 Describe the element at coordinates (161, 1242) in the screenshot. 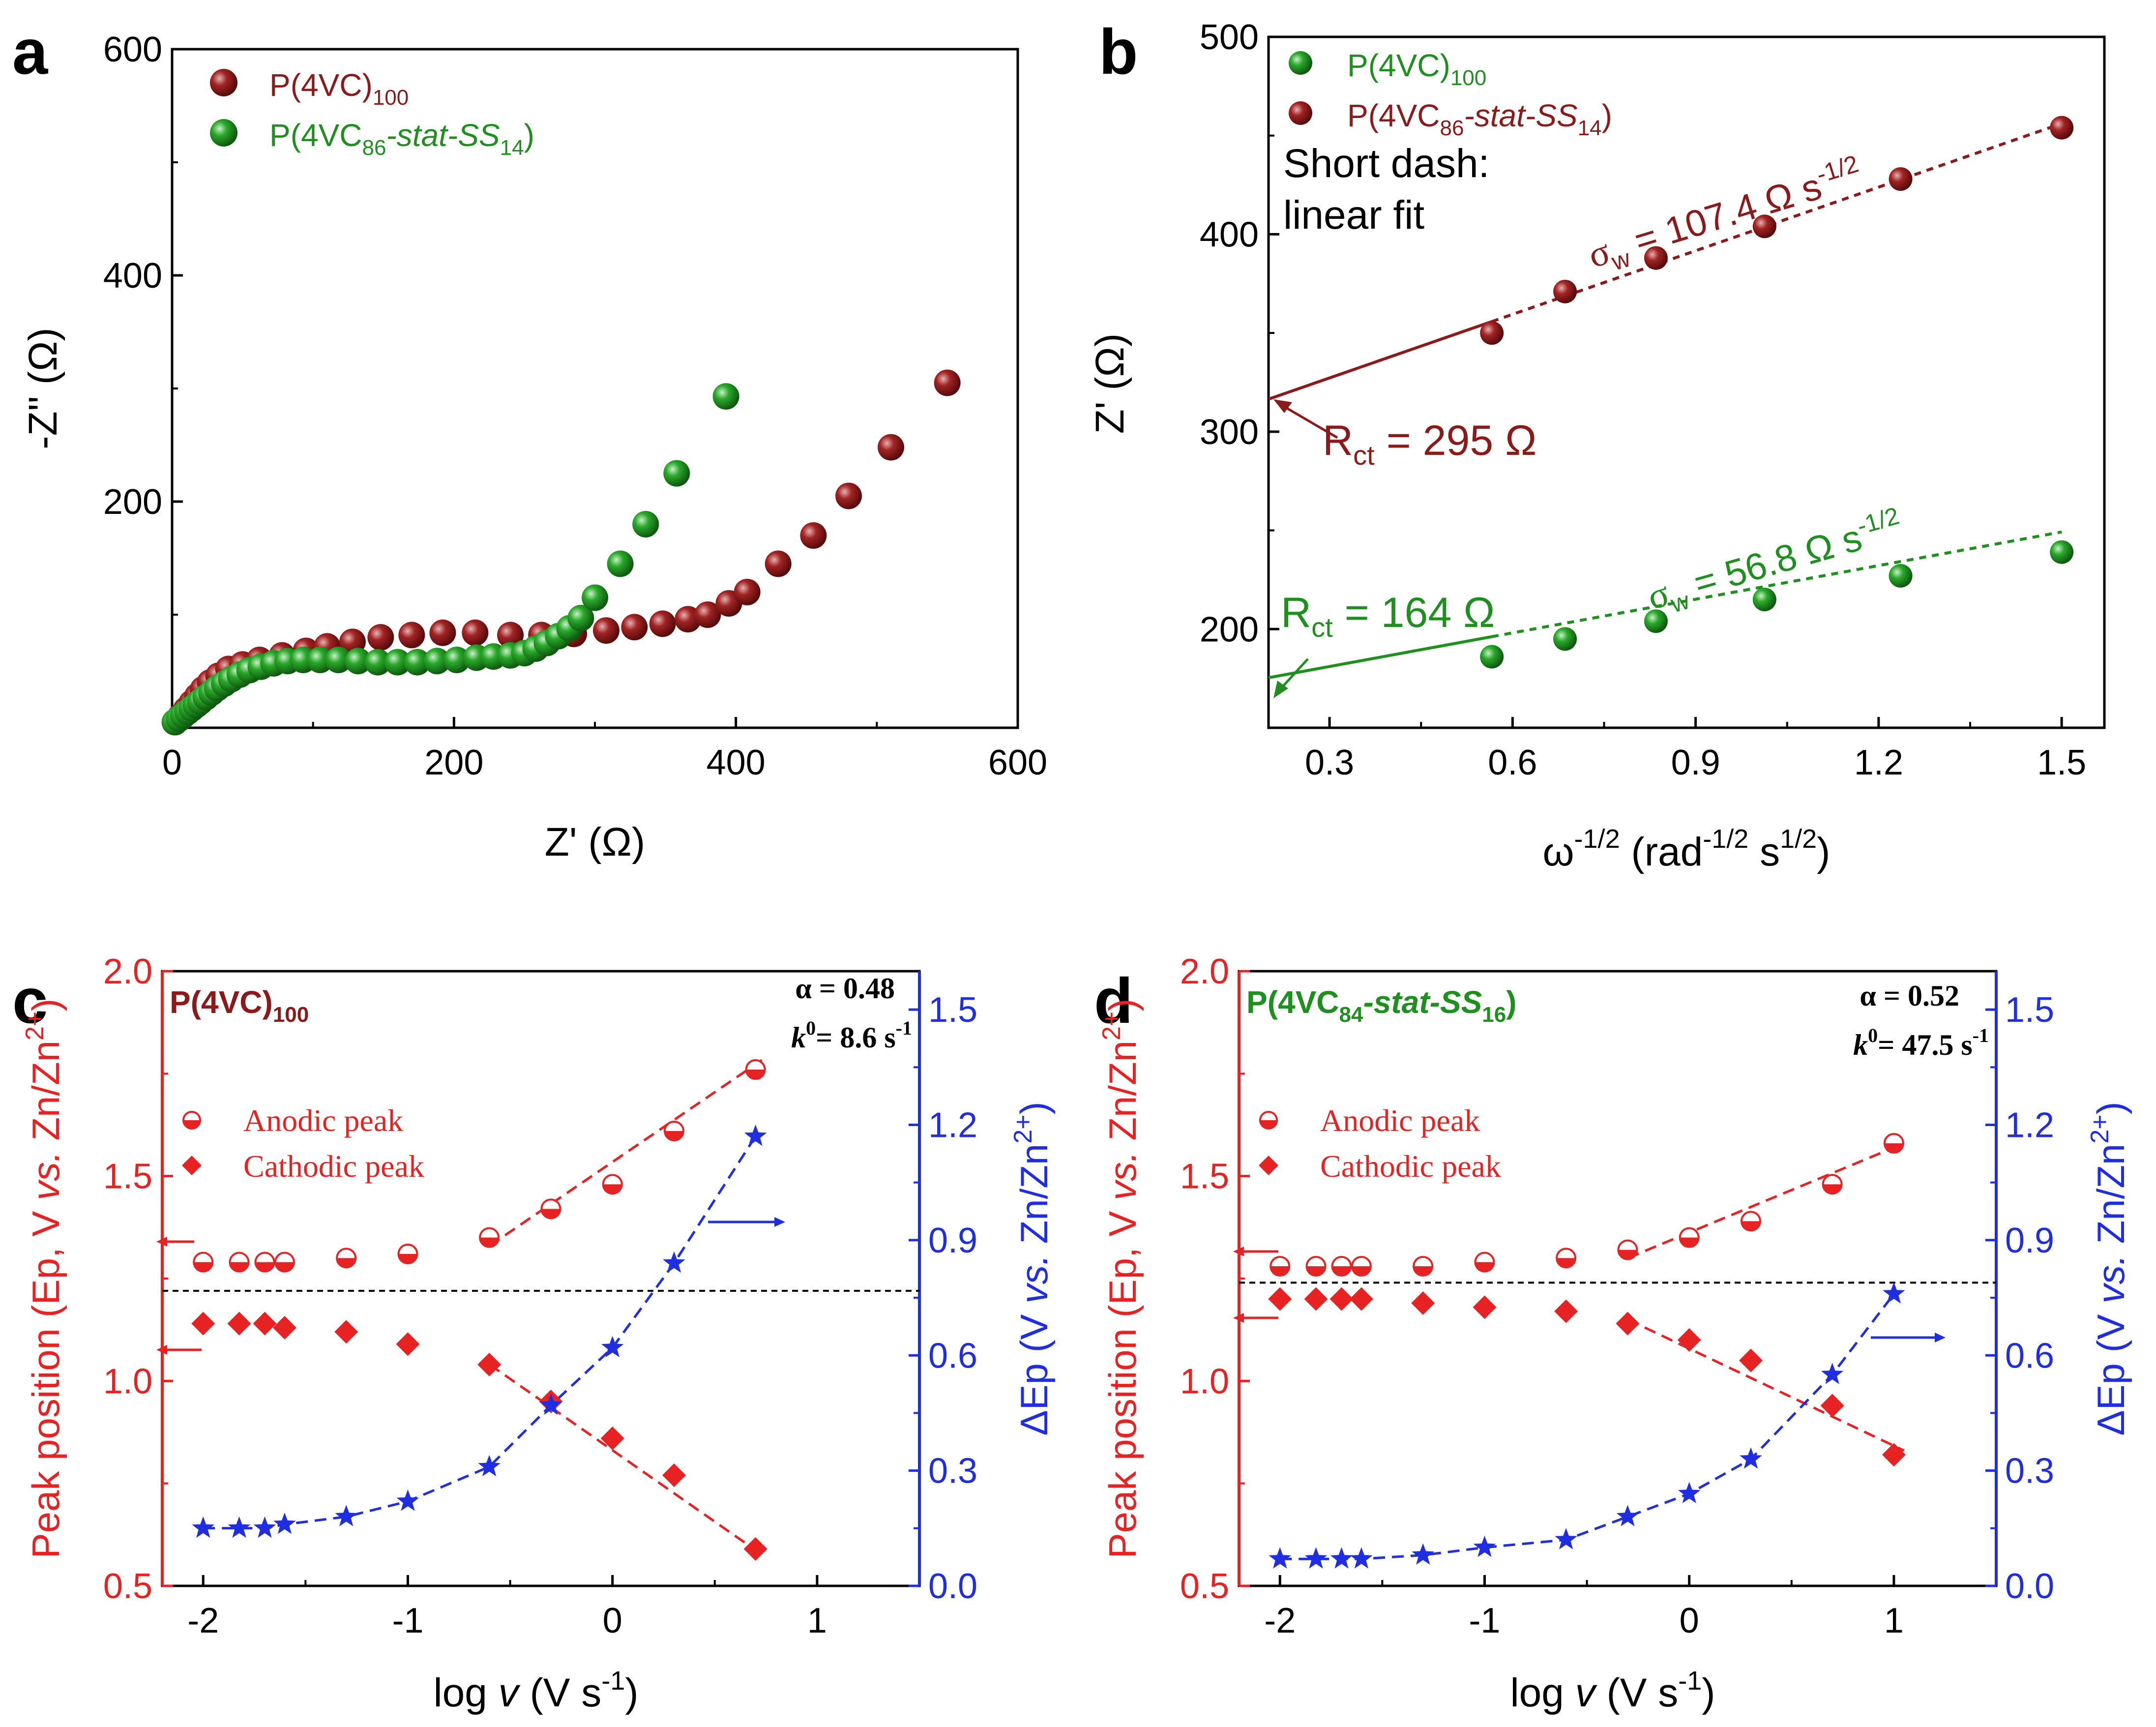

I see `arrowhead-left-anodic-c` at that location.